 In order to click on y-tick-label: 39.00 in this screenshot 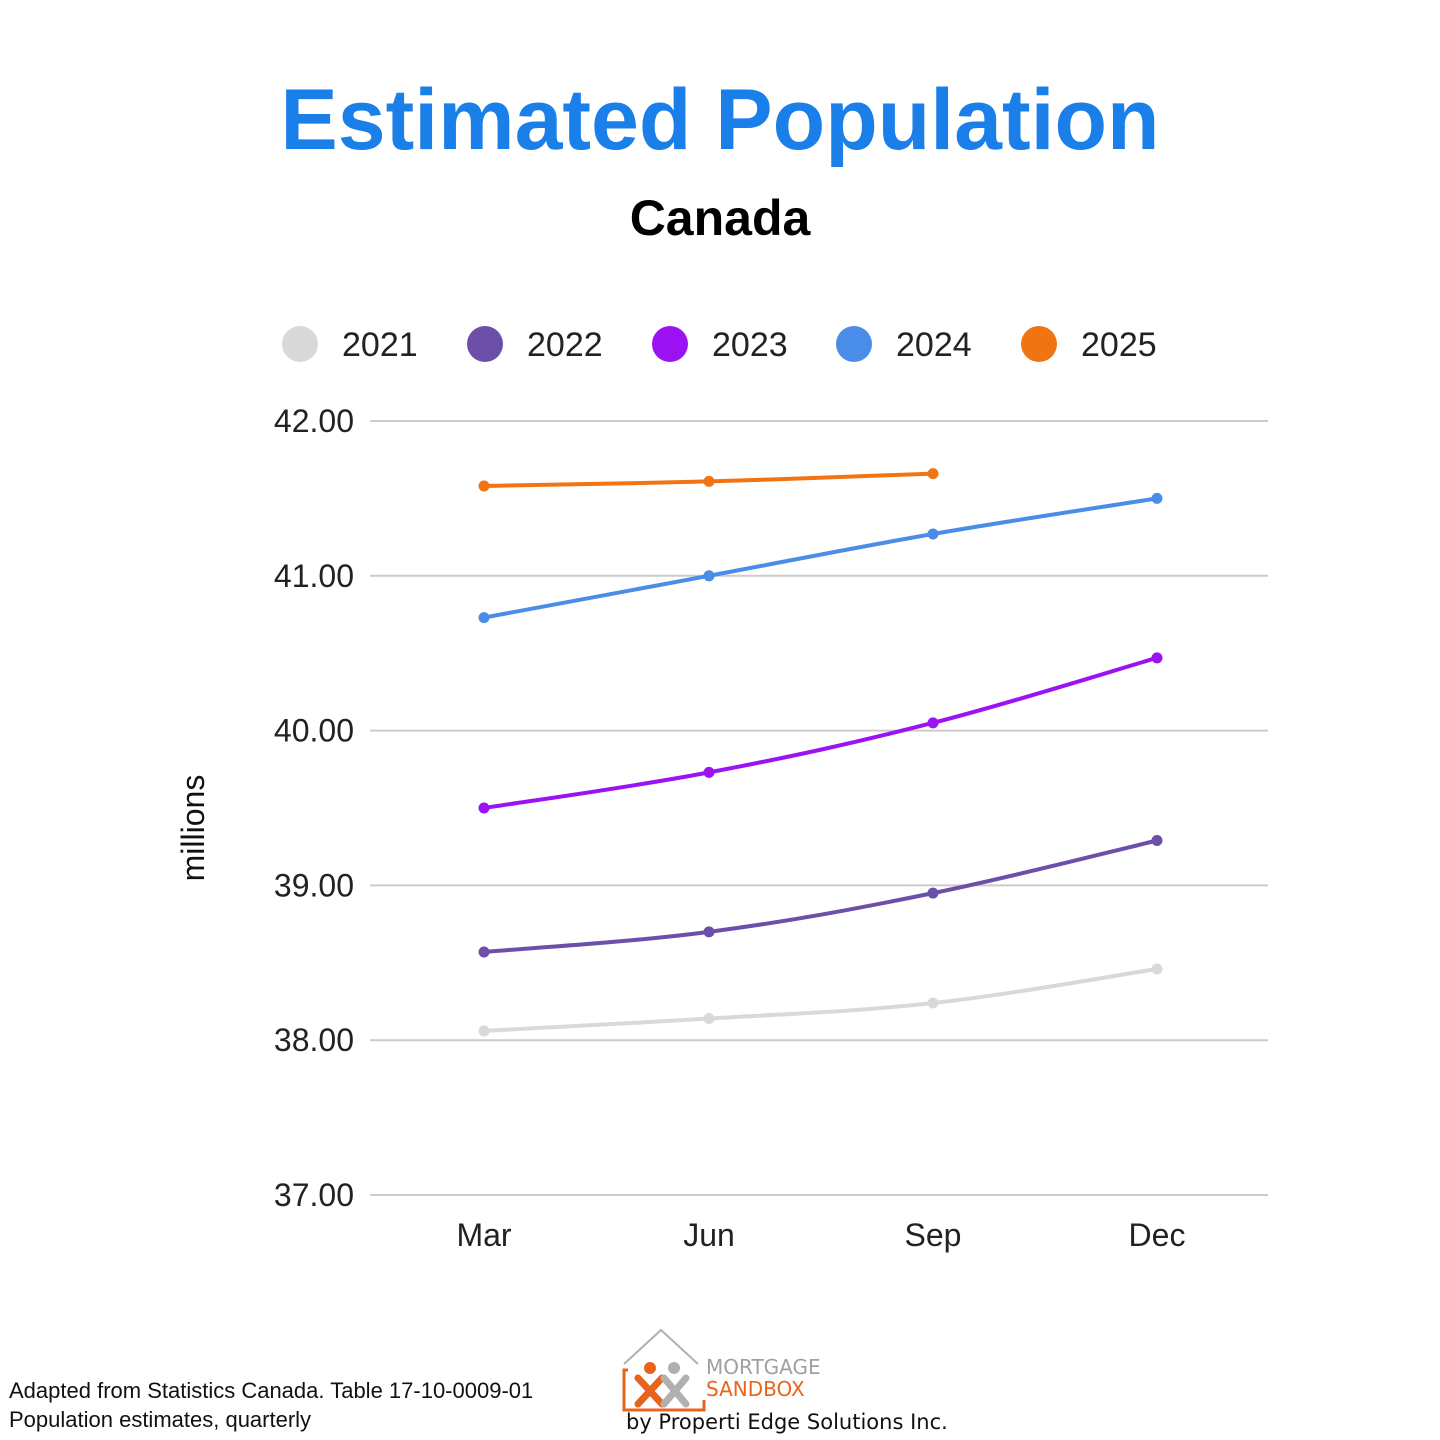, I will do `click(314, 885)`.